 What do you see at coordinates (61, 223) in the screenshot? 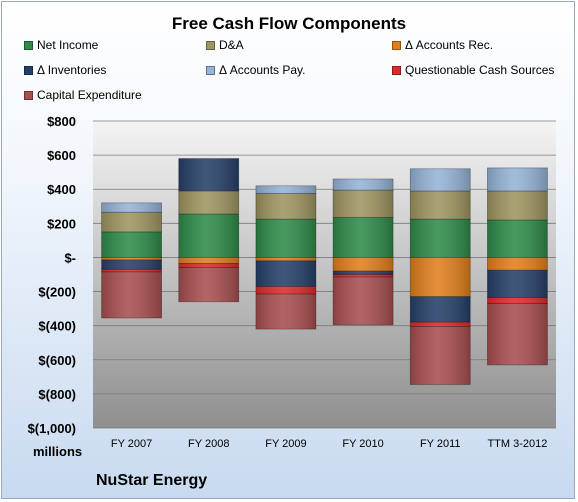
I see `y-tick-label: $200` at bounding box center [61, 223].